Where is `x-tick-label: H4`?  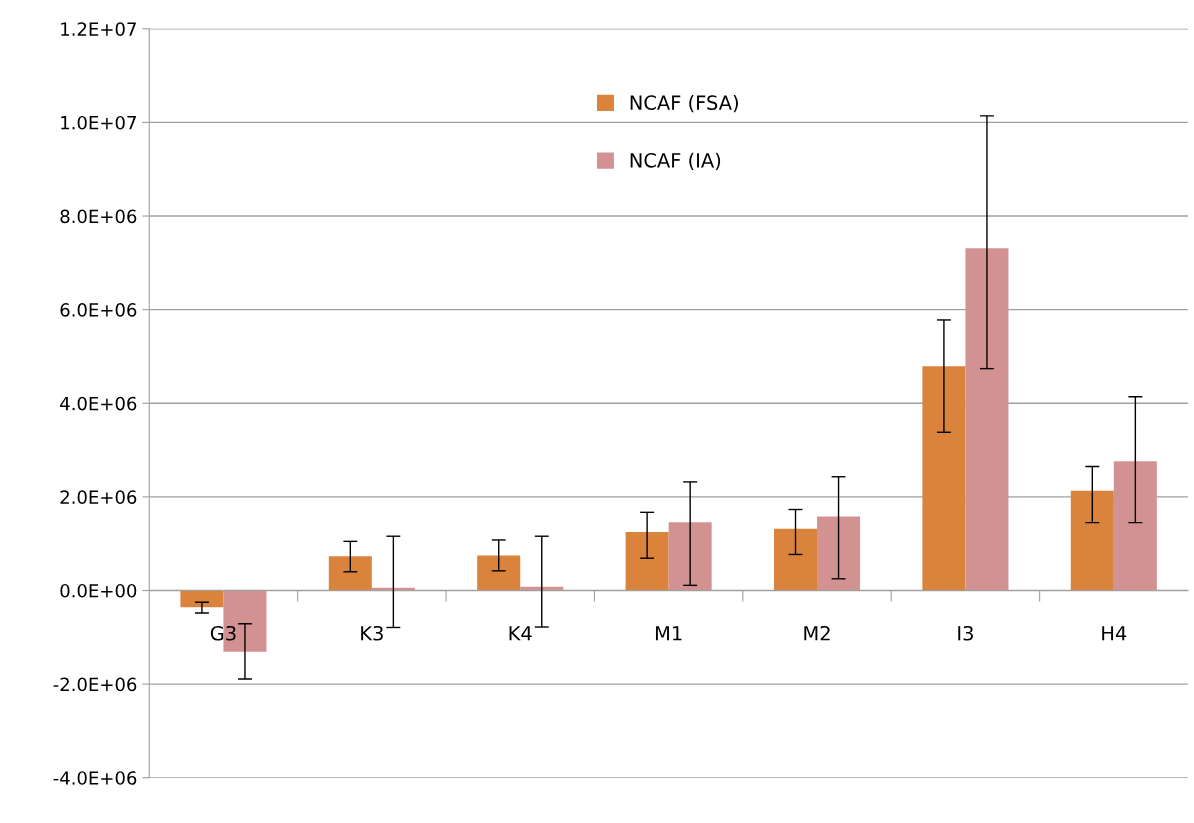 x-tick-label: H4 is located at coordinates (1114, 633).